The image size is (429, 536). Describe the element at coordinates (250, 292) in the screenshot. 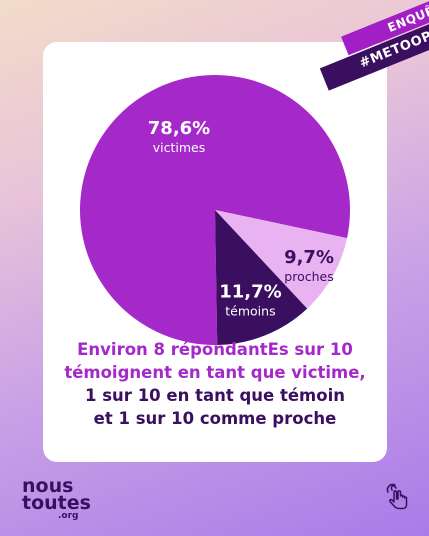

I see `pie-value-label-2: 11,7%` at that location.